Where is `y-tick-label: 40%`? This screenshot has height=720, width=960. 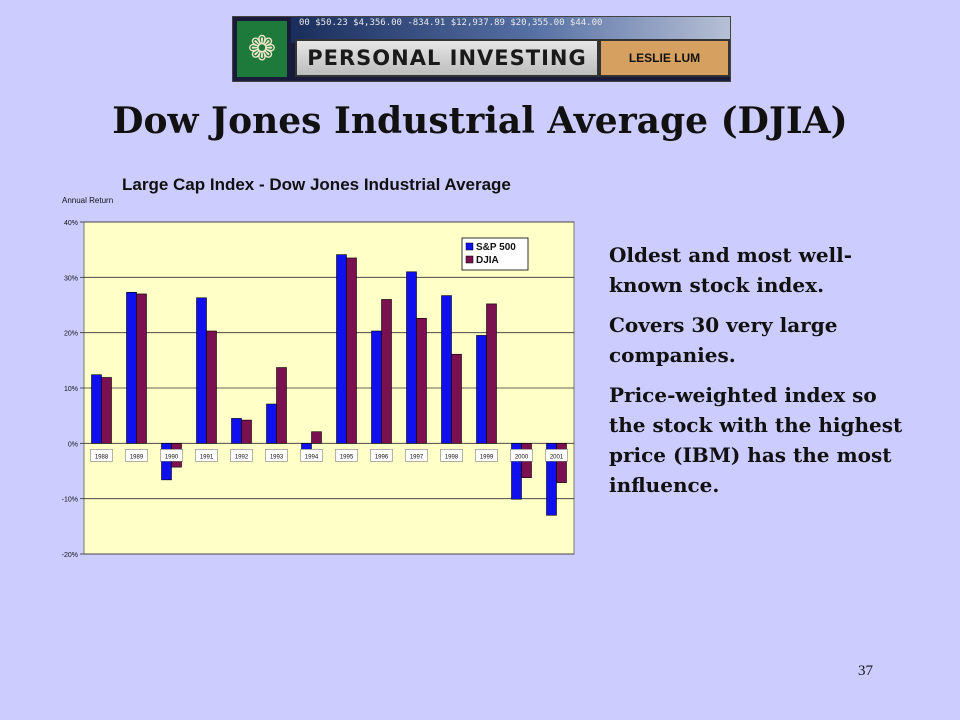 y-tick-label: 40% is located at coordinates (71, 223).